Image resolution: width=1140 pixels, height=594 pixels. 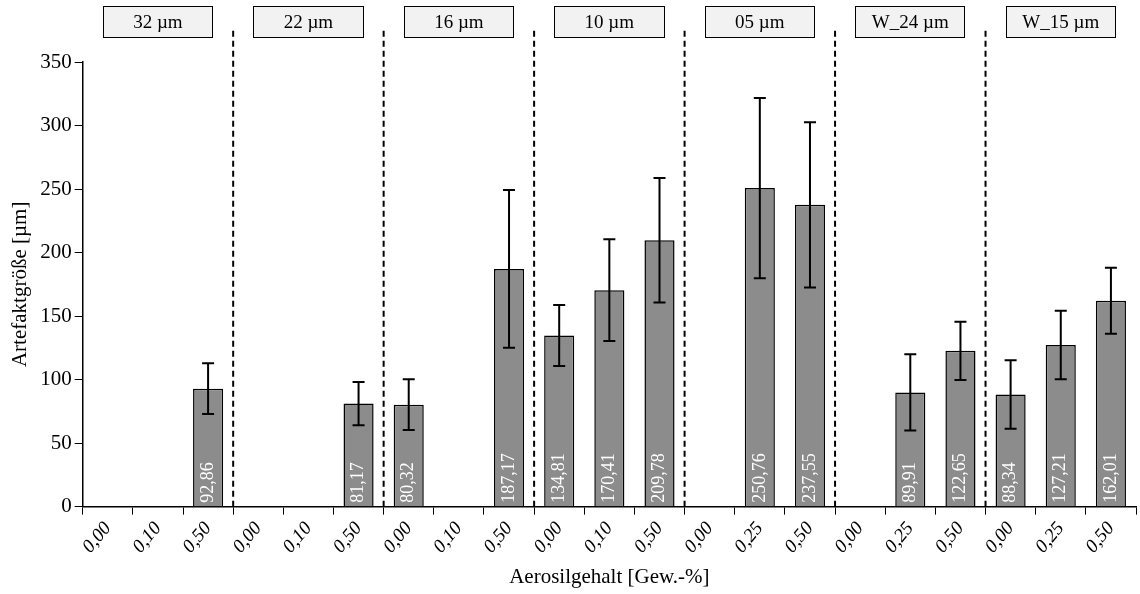 I want to click on data-label: 170,41, so click(x=608, y=478).